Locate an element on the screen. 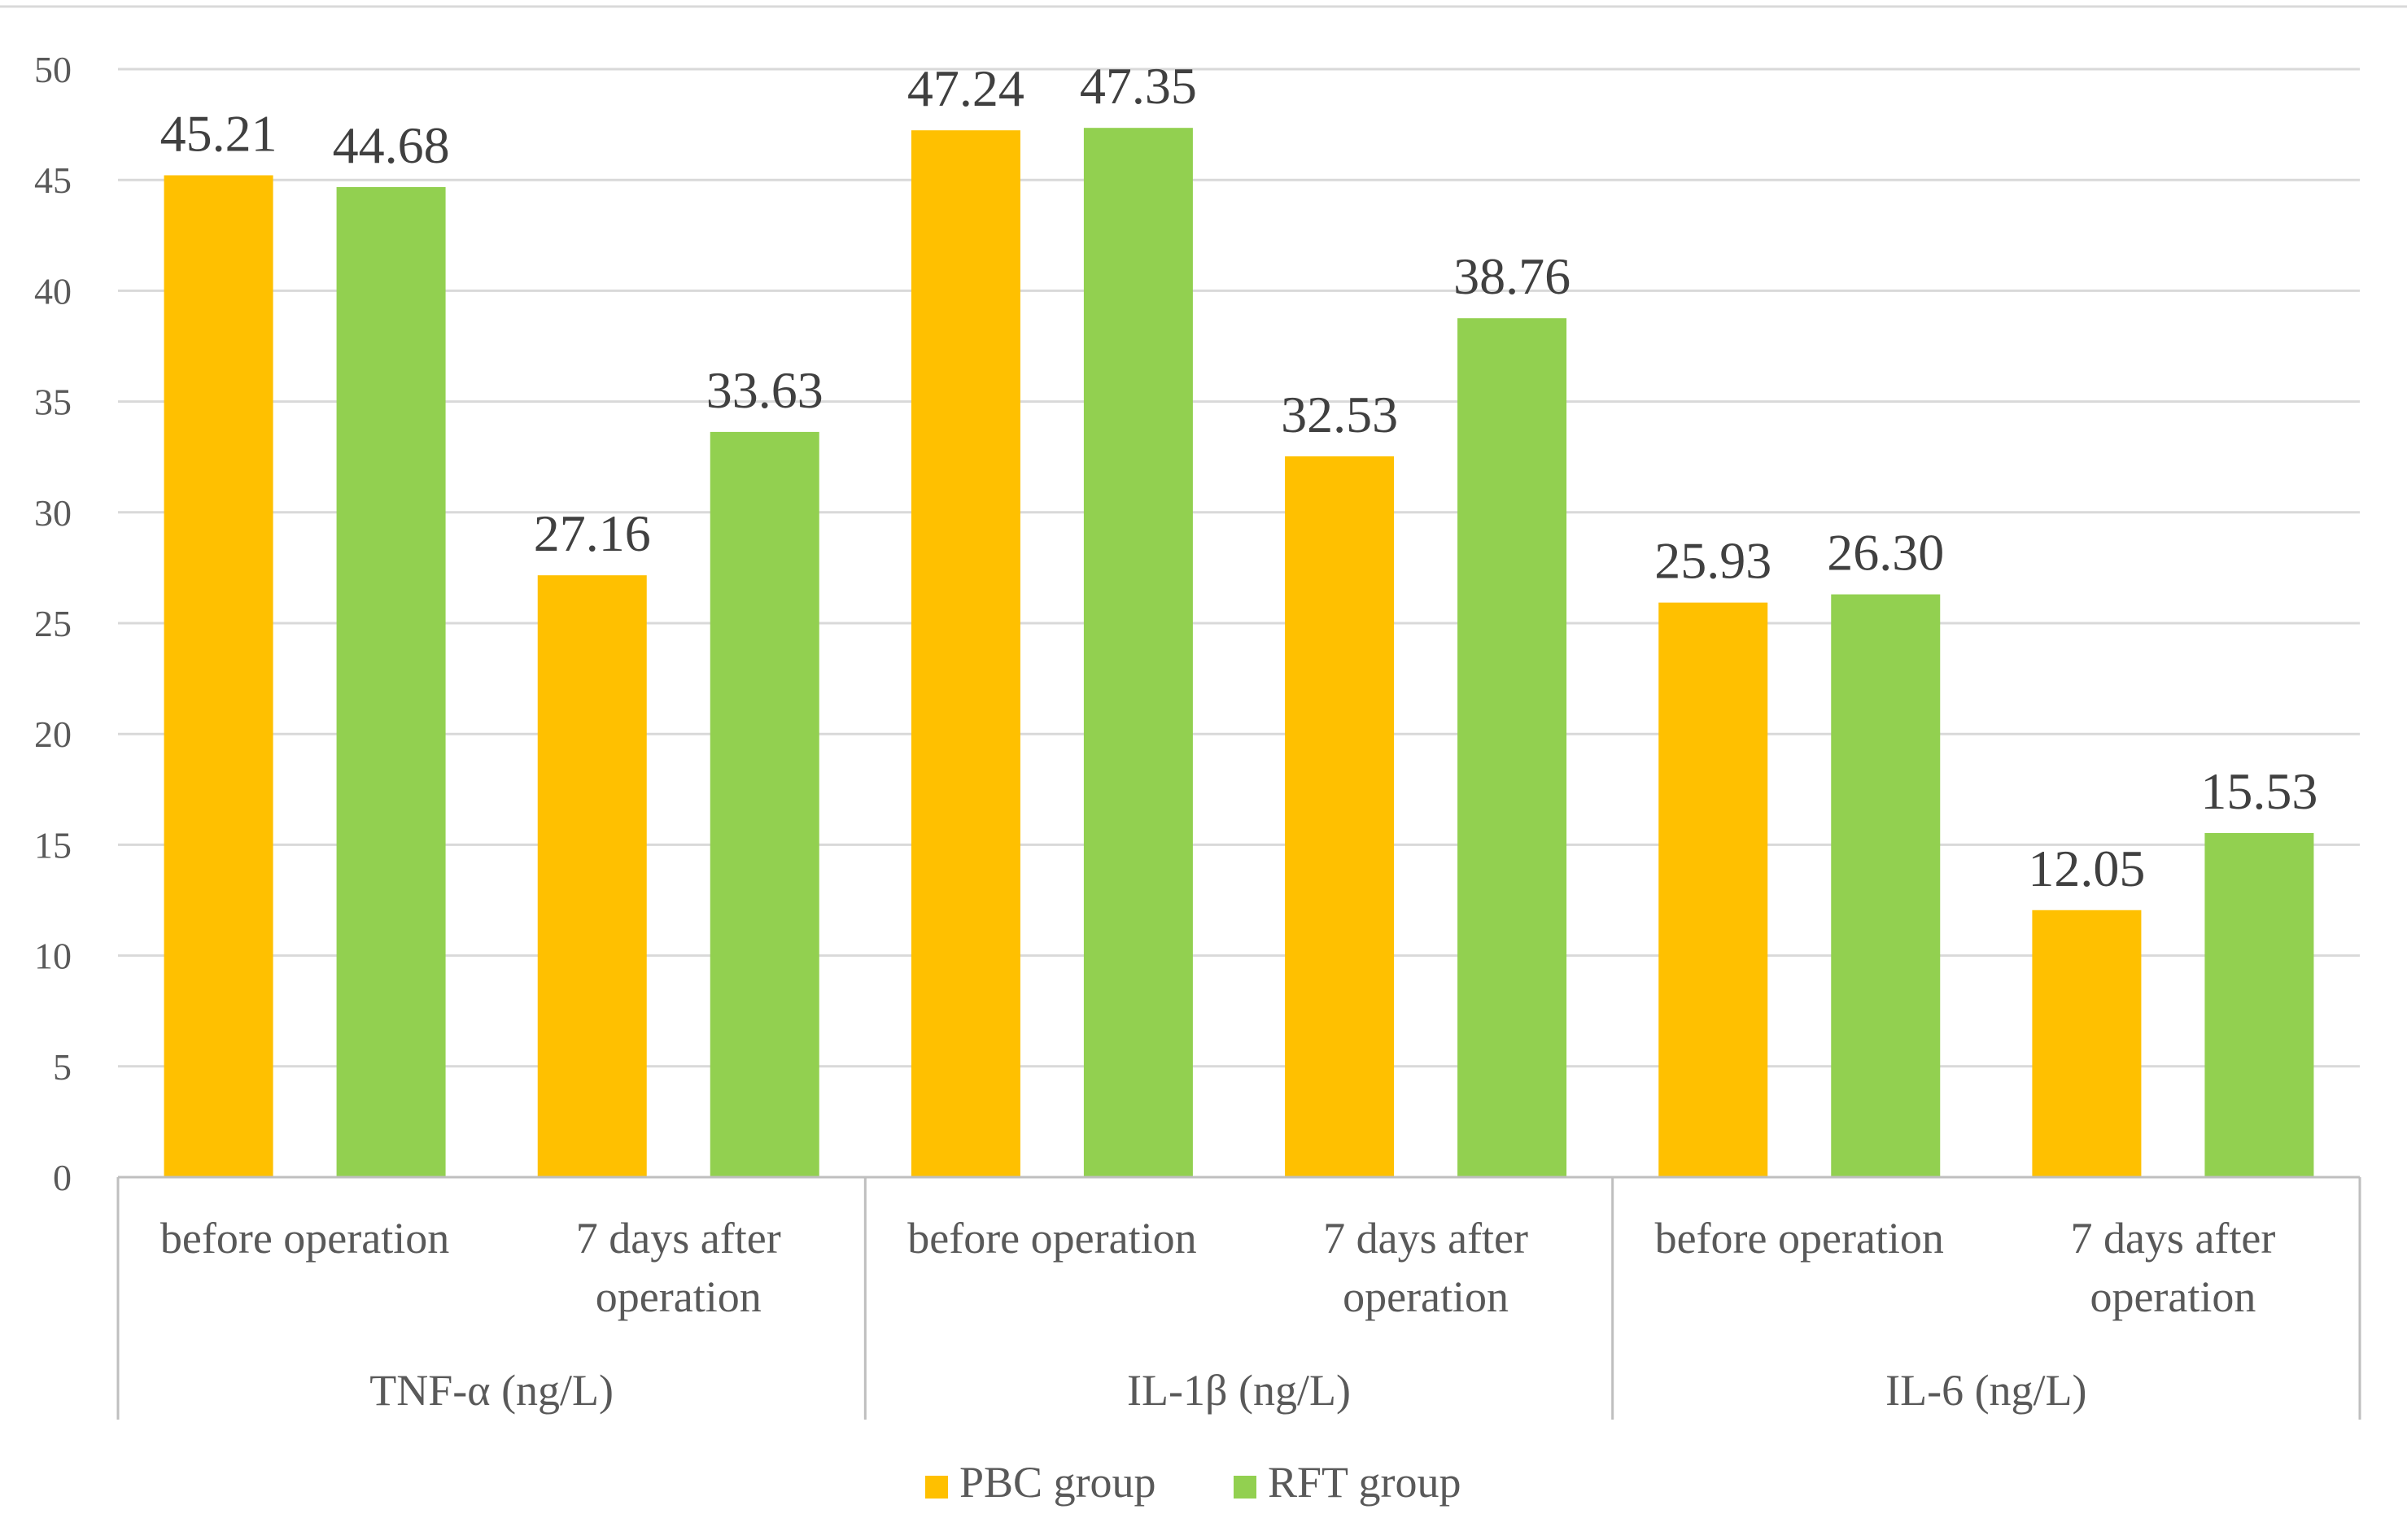  y-tick-label: 50 is located at coordinates (53, 69).